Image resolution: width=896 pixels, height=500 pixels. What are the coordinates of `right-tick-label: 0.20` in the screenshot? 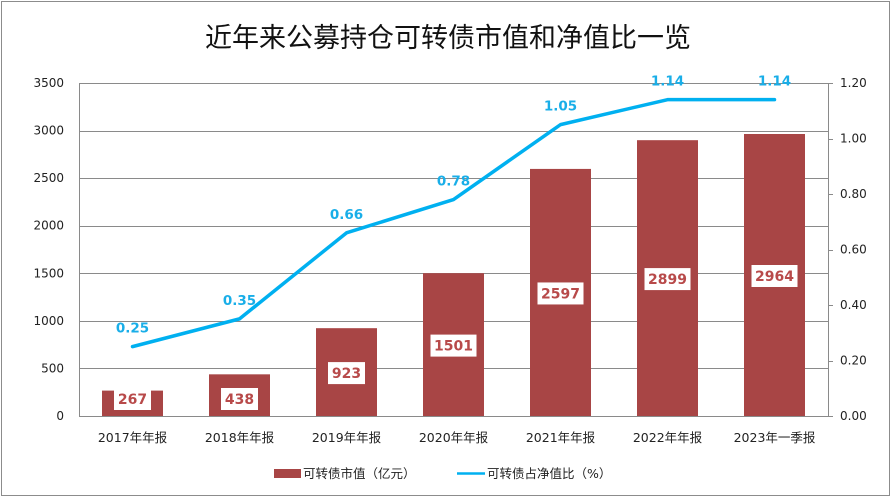 It's located at (853, 361).